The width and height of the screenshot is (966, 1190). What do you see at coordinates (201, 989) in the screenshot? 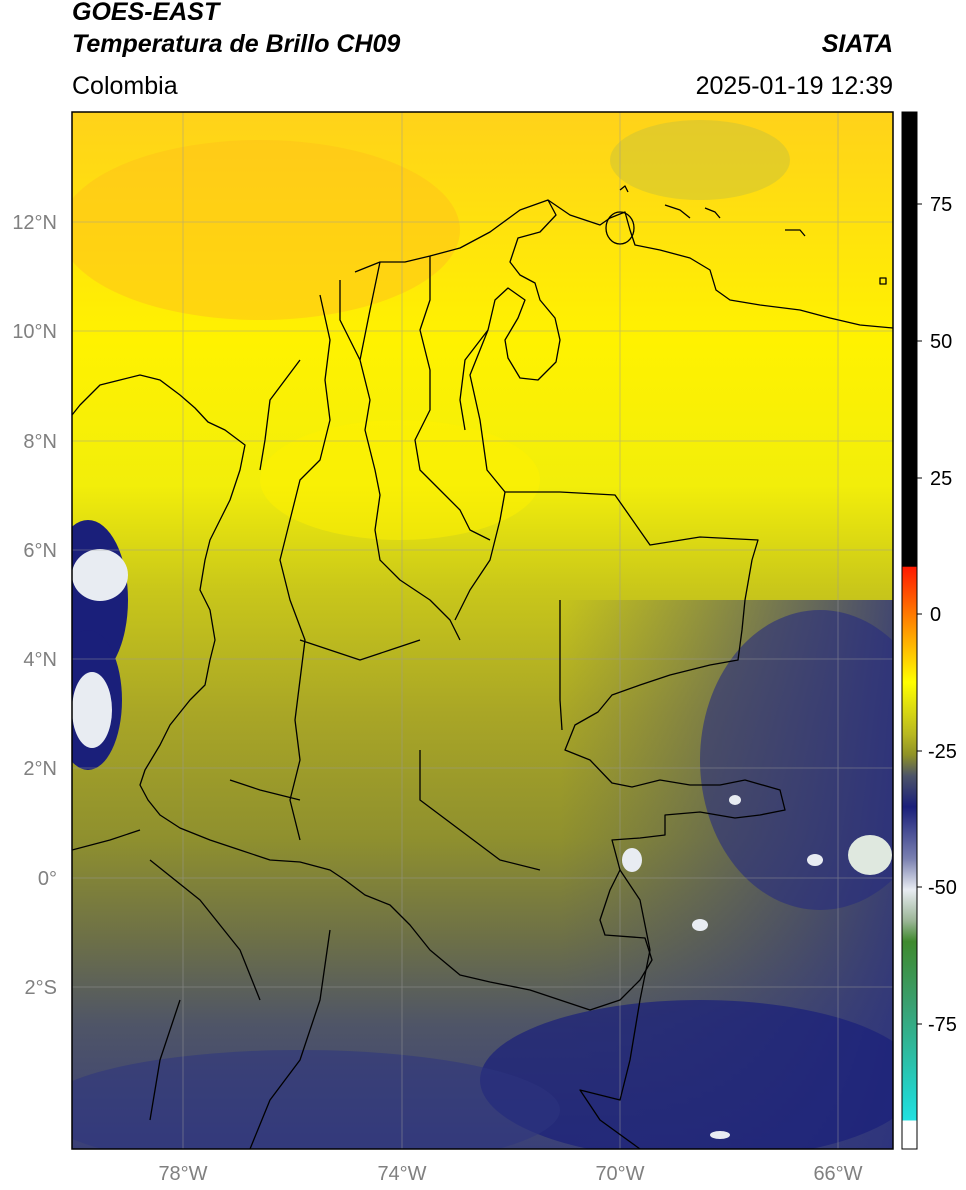
I see `peru-border` at bounding box center [201, 989].